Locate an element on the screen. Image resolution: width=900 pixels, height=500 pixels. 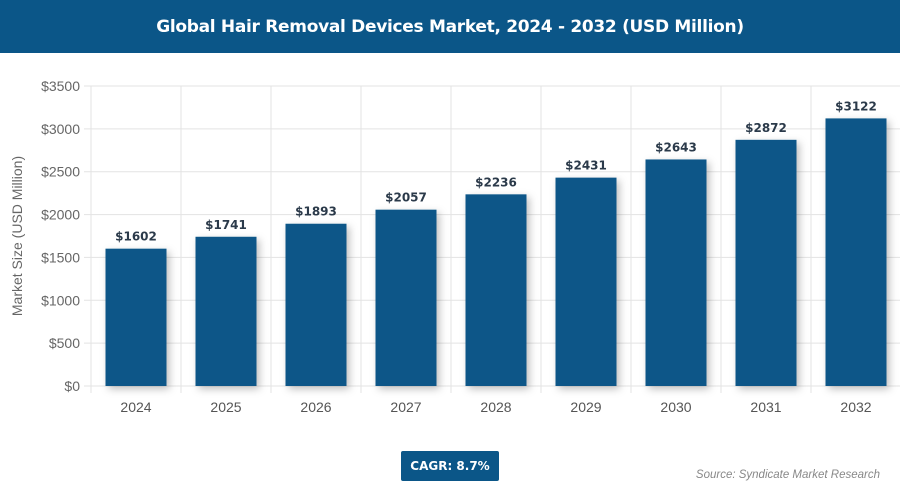
x-tick-label: 2024 is located at coordinates (135, 407).